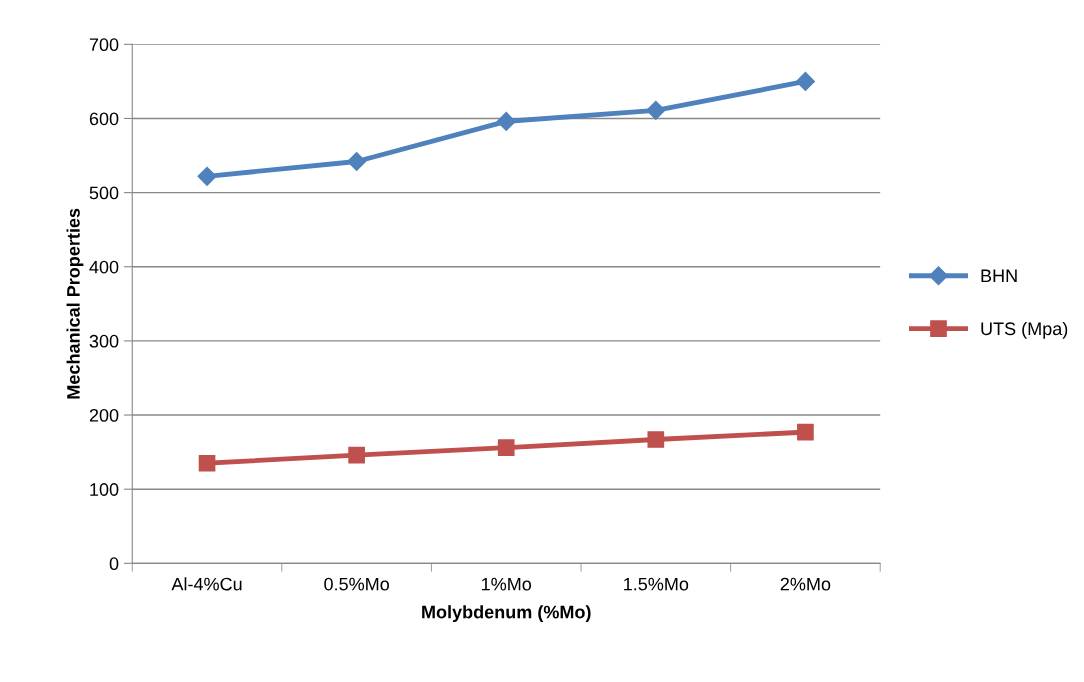  Describe the element at coordinates (356, 584) in the screenshot. I see `x-tick-label: 0.5%Mo` at that location.